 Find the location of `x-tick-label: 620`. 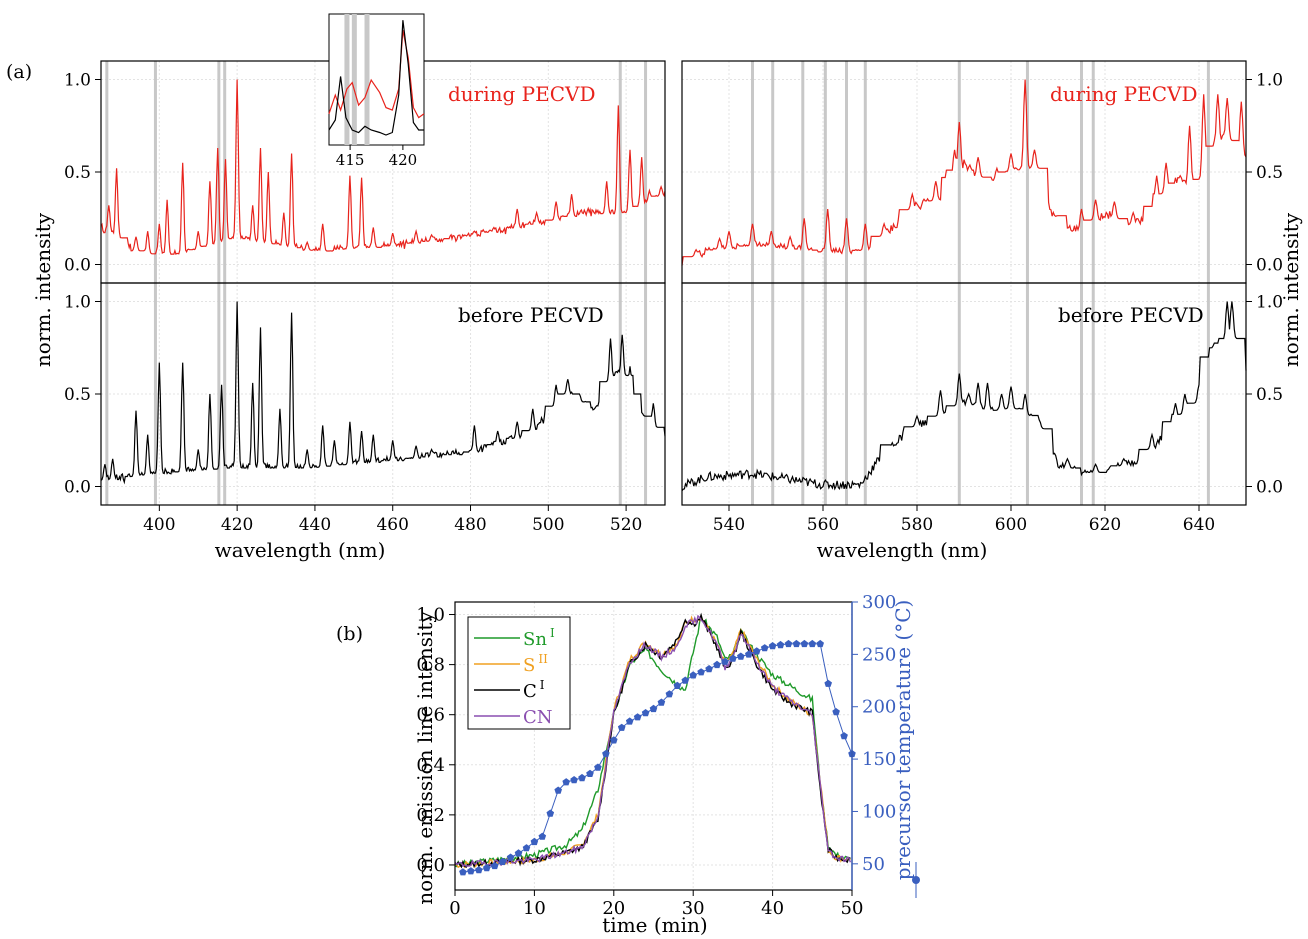

x-tick-label: 620 is located at coordinates (1105, 525).